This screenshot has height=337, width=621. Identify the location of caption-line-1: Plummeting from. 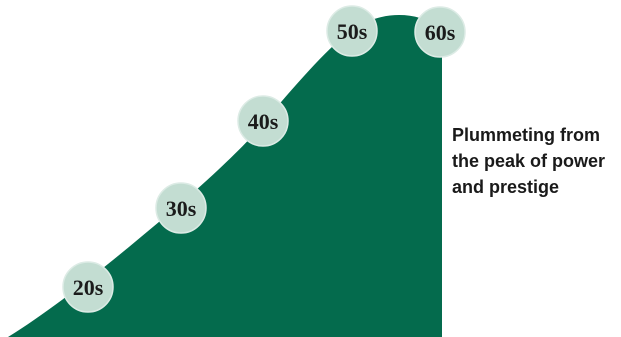
(526, 135).